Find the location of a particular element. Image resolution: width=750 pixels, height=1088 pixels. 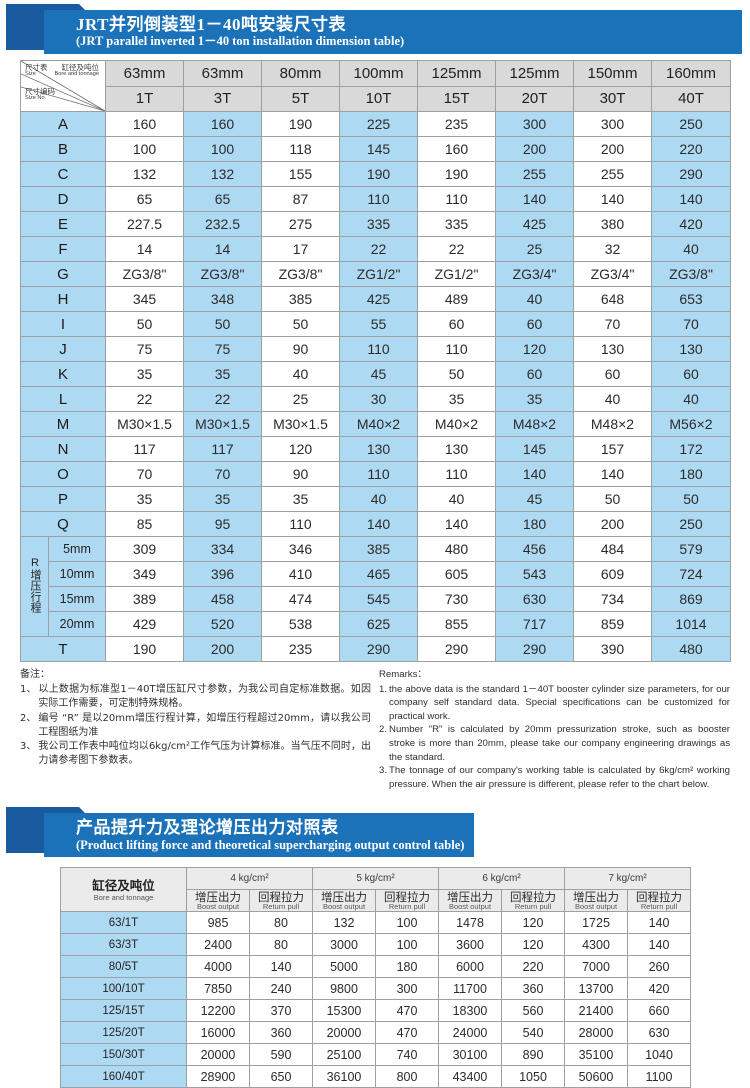

dimension-row-T-cell-0: 190 is located at coordinates (144, 649).